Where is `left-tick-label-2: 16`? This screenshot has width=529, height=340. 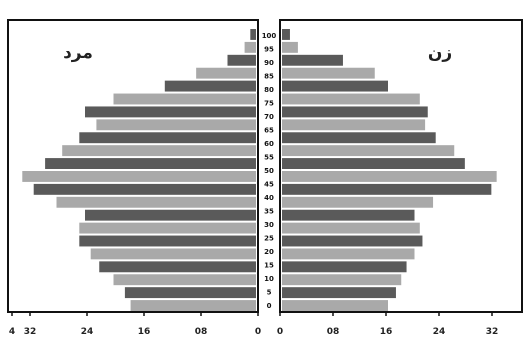
left-tick-label-2: 16 is located at coordinates (144, 332).